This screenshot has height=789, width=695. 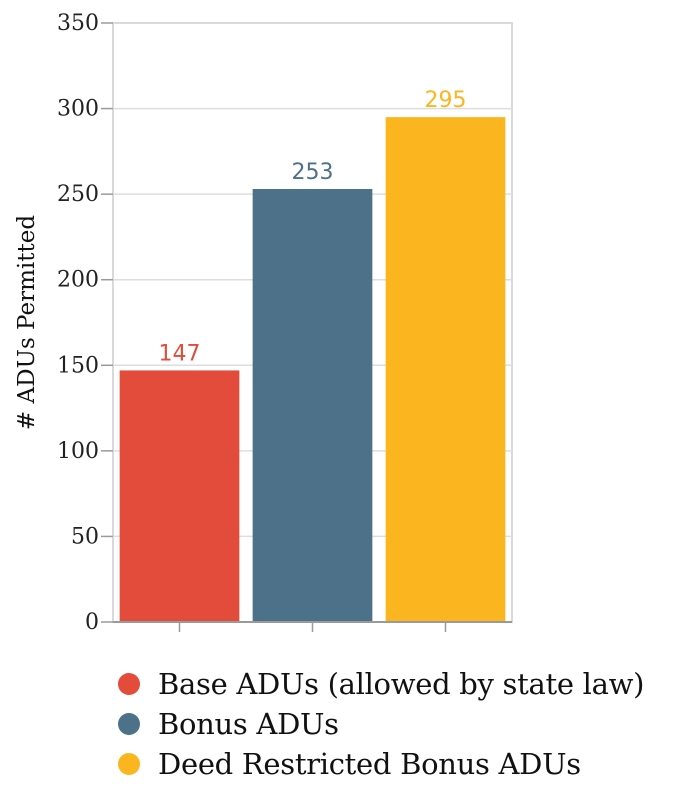 I want to click on legend-swatch-bonus, so click(x=129, y=724).